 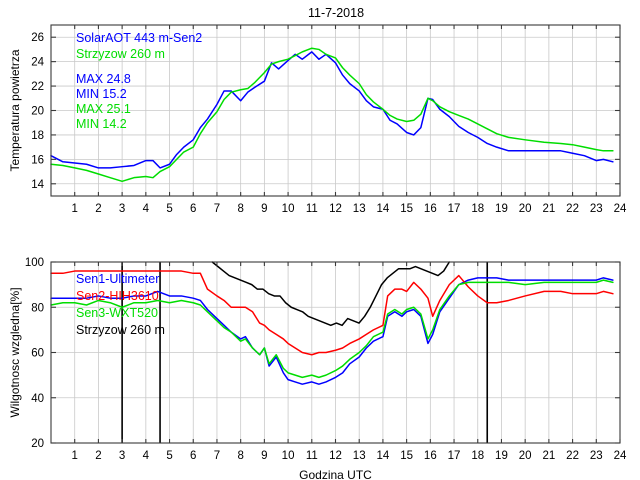 I want to click on legend-label-3: Sen3-WXT520, so click(x=117, y=313).